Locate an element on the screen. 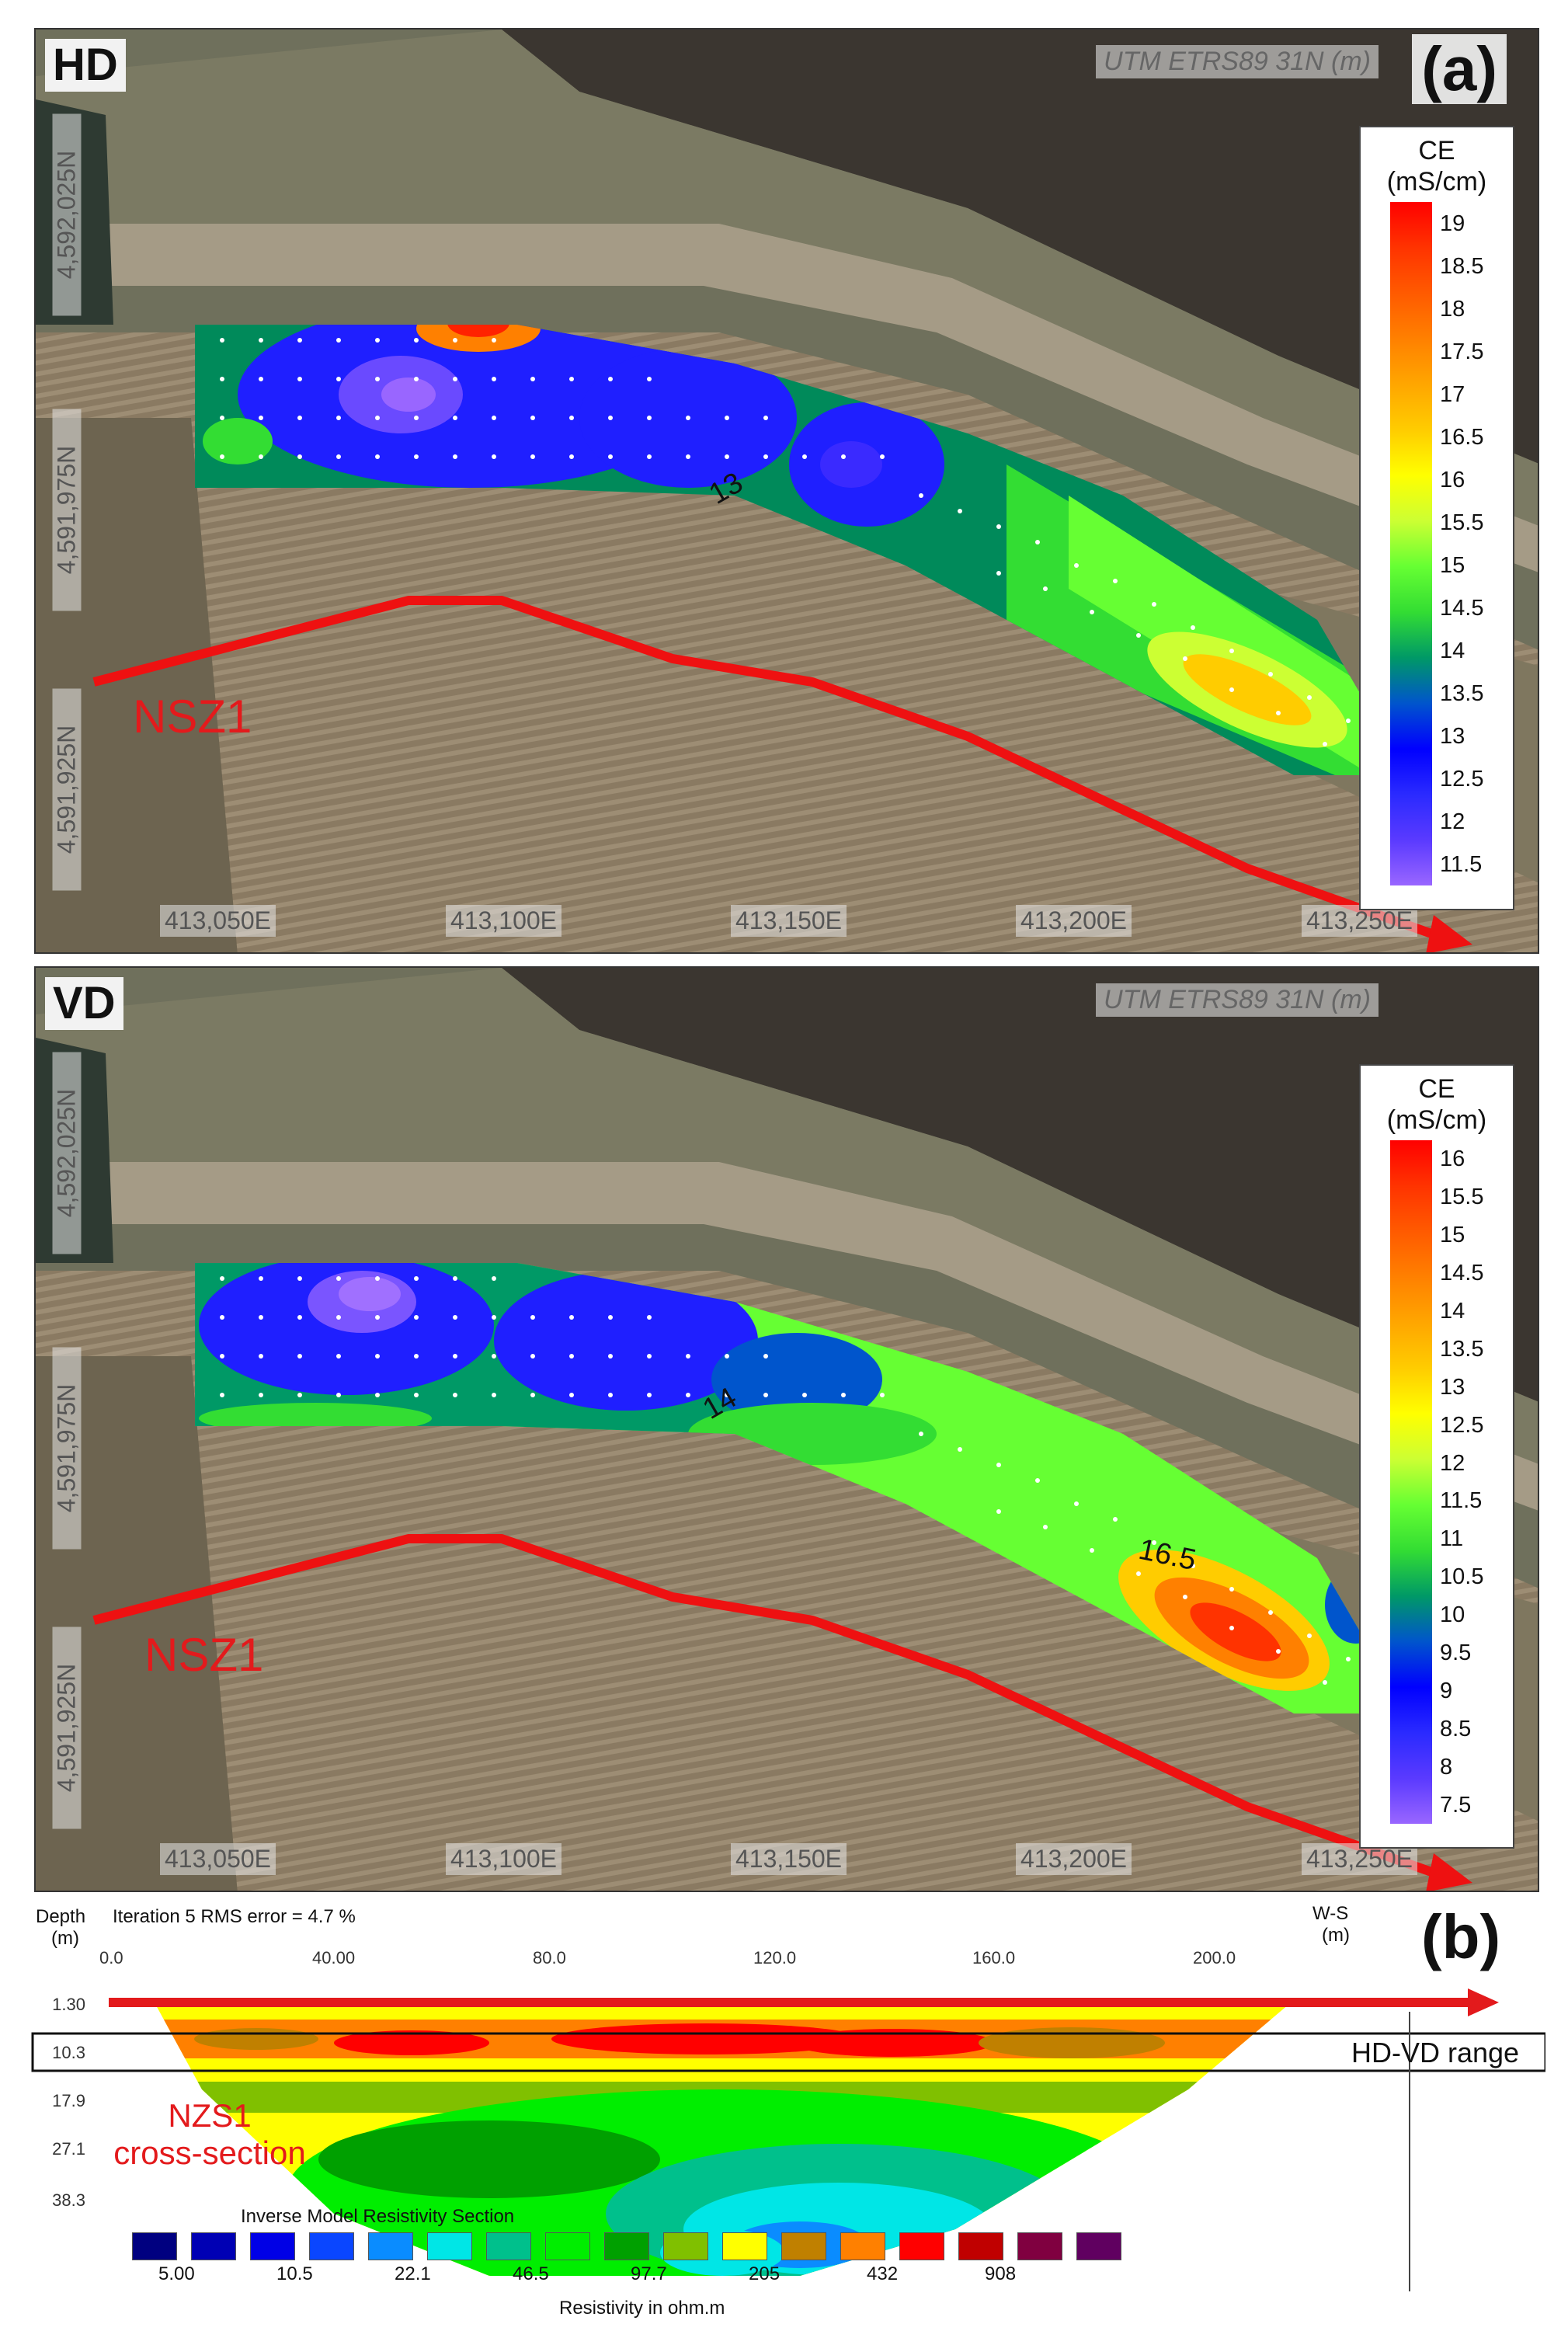 This screenshot has width=1568, height=2331. iteration-label: Iteration 5 RMS error = 4.7 % is located at coordinates (234, 1916).